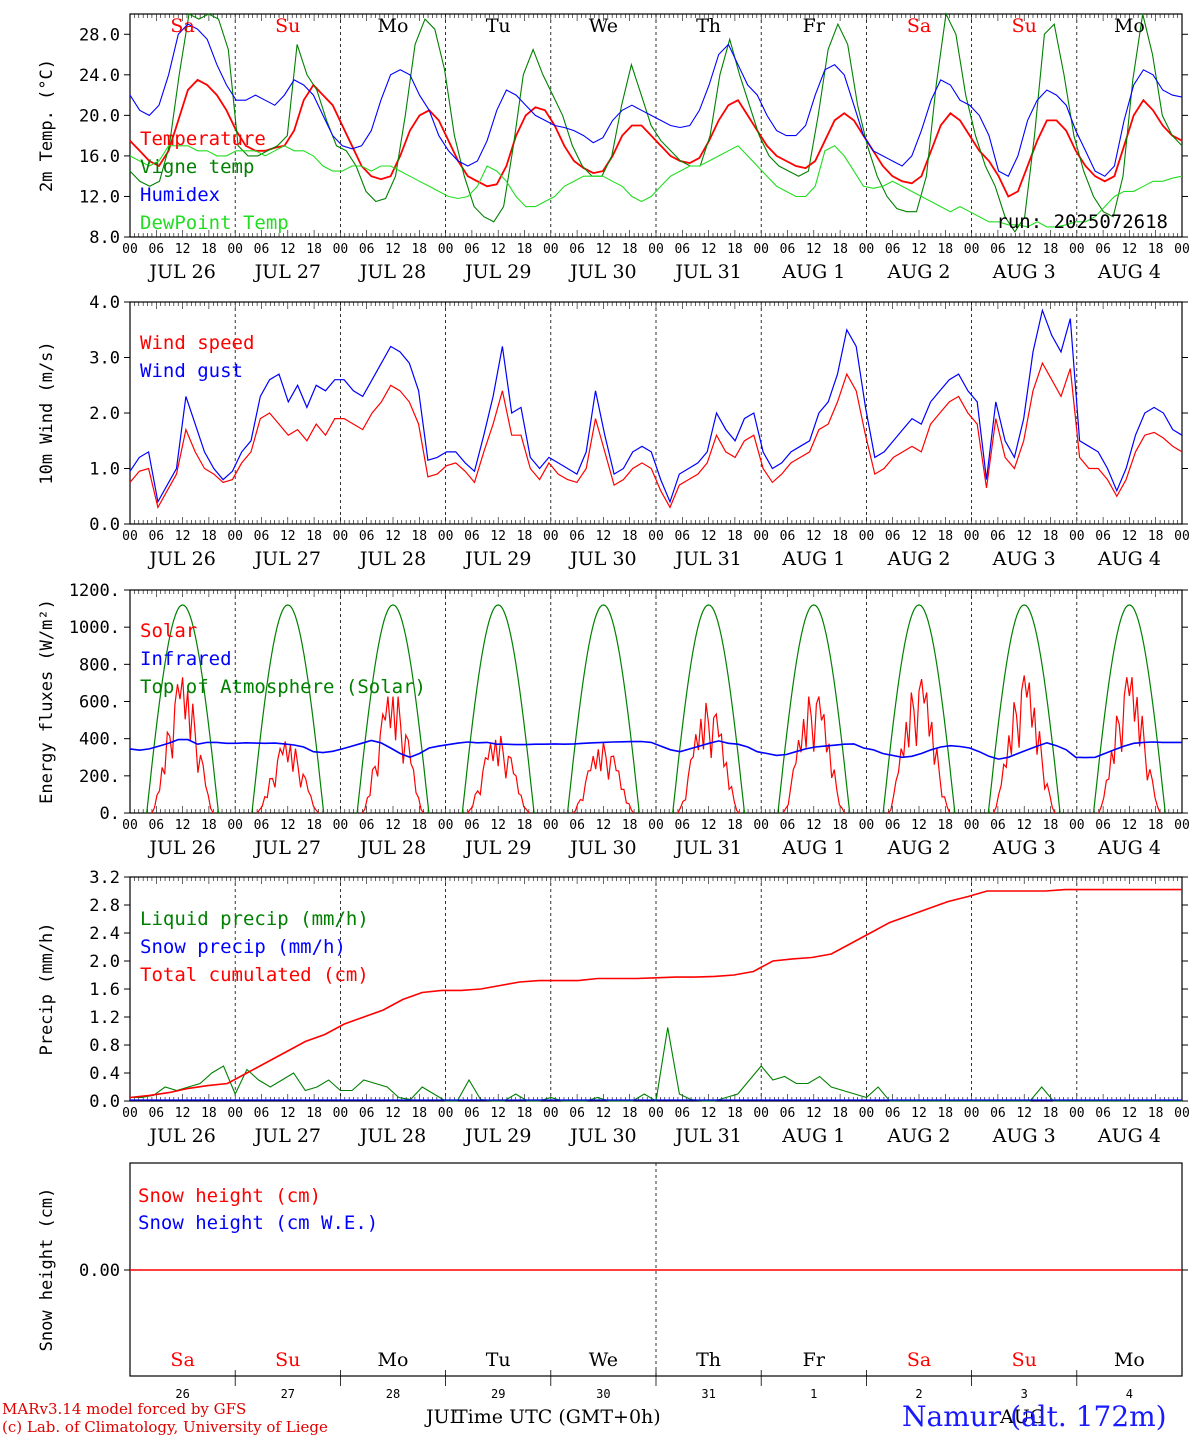 The width and height of the screenshot is (1194, 1444). What do you see at coordinates (168, 631) in the screenshot?
I see `legend-entry: Solar` at bounding box center [168, 631].